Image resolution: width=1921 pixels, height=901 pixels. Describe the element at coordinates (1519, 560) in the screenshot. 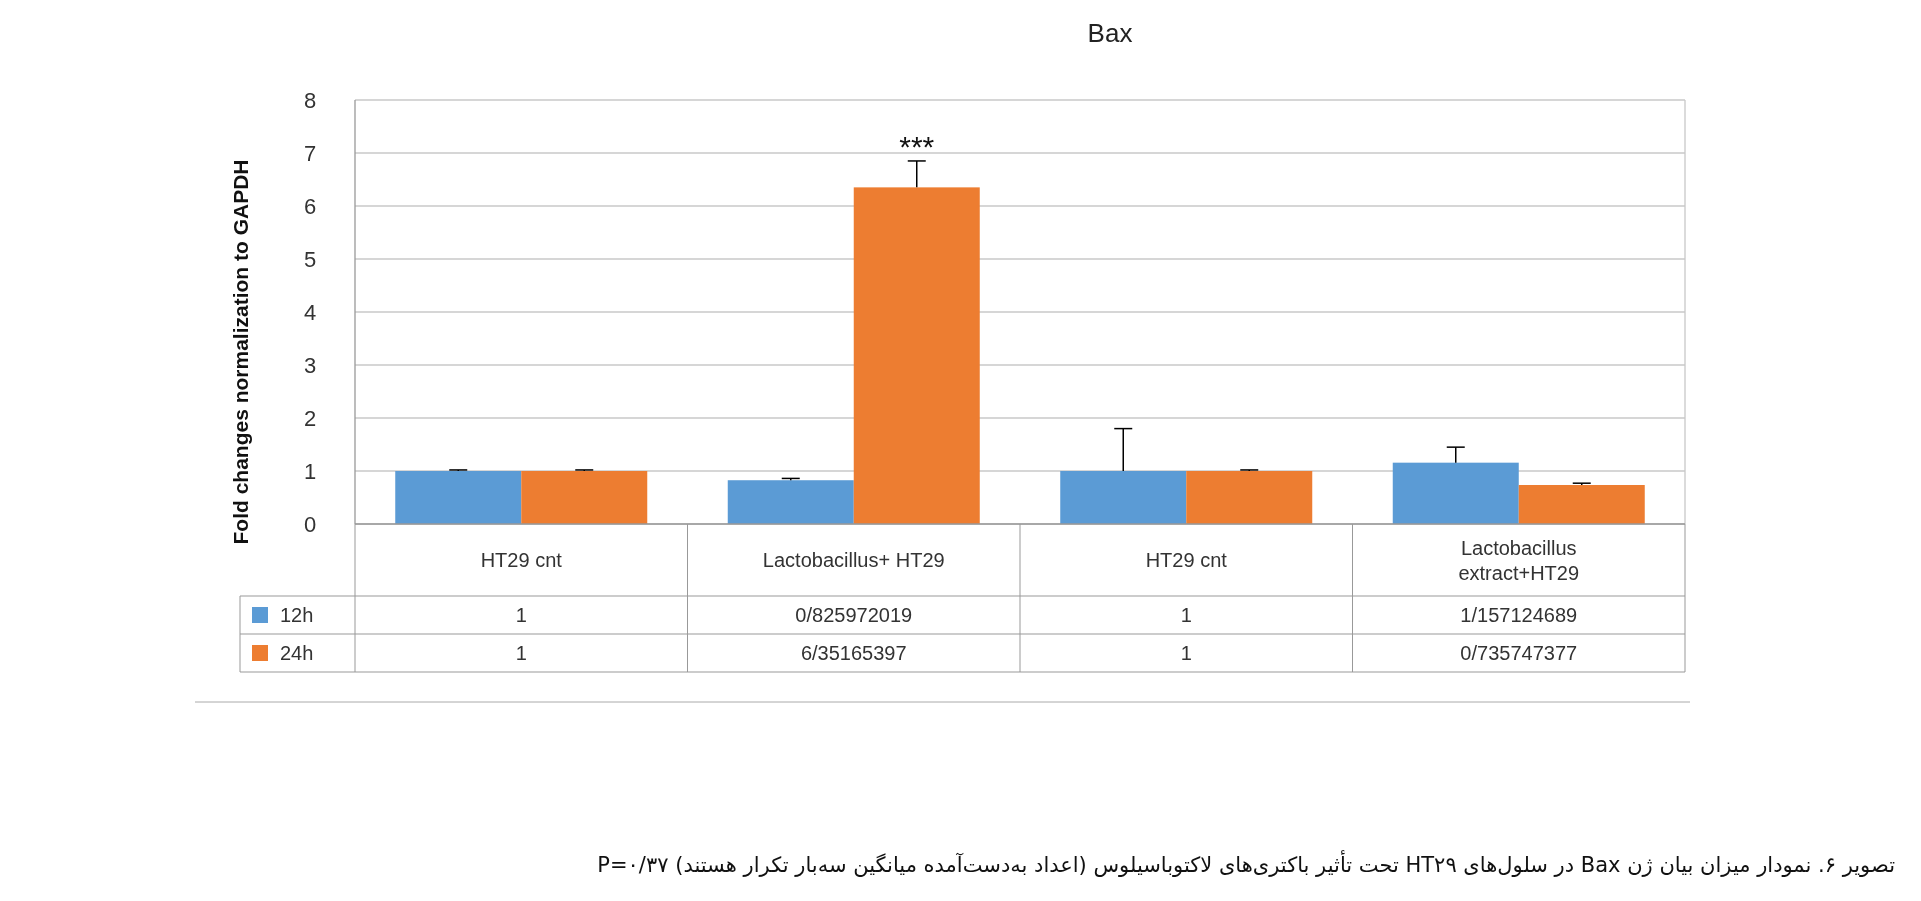

I see `x-tick-label: Lactobacillus extract+HT29` at that location.